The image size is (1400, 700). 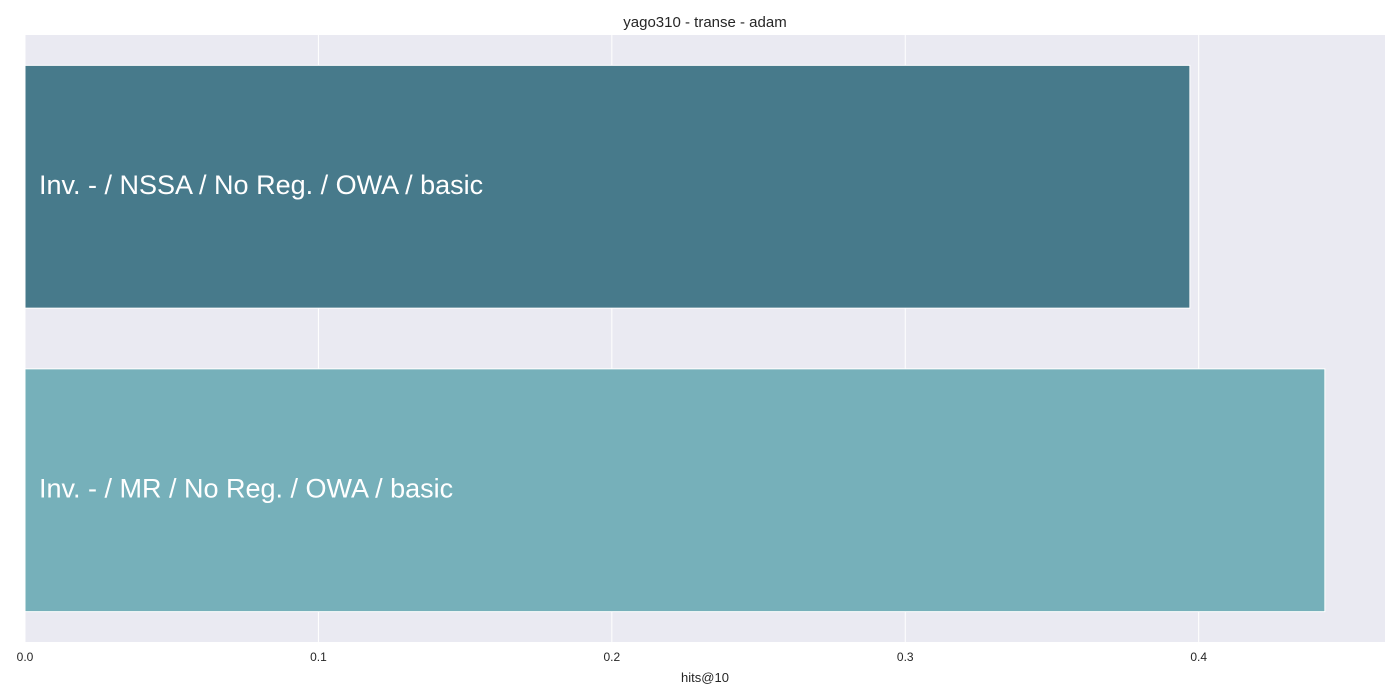 What do you see at coordinates (705, 677) in the screenshot?
I see `x-axis-label: hits@10` at bounding box center [705, 677].